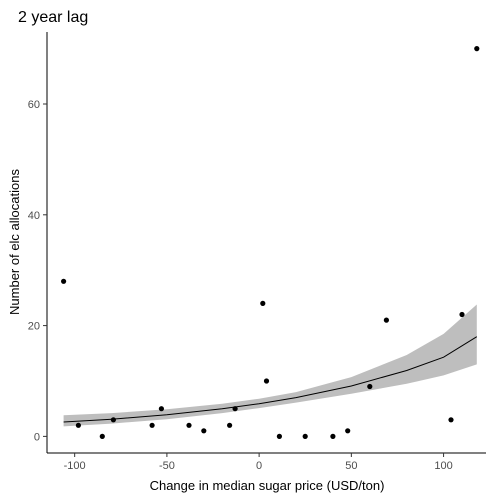 This screenshot has height=500, width=500. Describe the element at coordinates (53, 17) in the screenshot. I see `chart-title: 2 year lag` at that location.